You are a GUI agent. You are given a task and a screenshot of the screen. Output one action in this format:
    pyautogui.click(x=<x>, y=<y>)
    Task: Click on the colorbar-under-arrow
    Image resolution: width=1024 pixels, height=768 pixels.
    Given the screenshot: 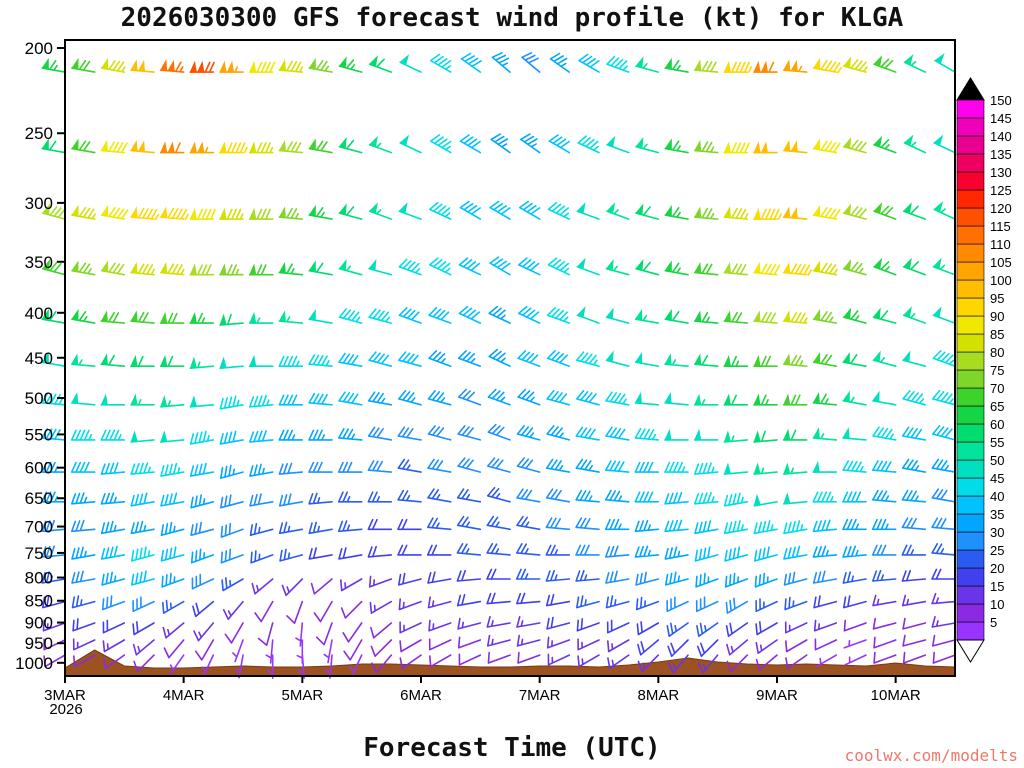 What is the action you would take?
    pyautogui.click(x=970, y=651)
    